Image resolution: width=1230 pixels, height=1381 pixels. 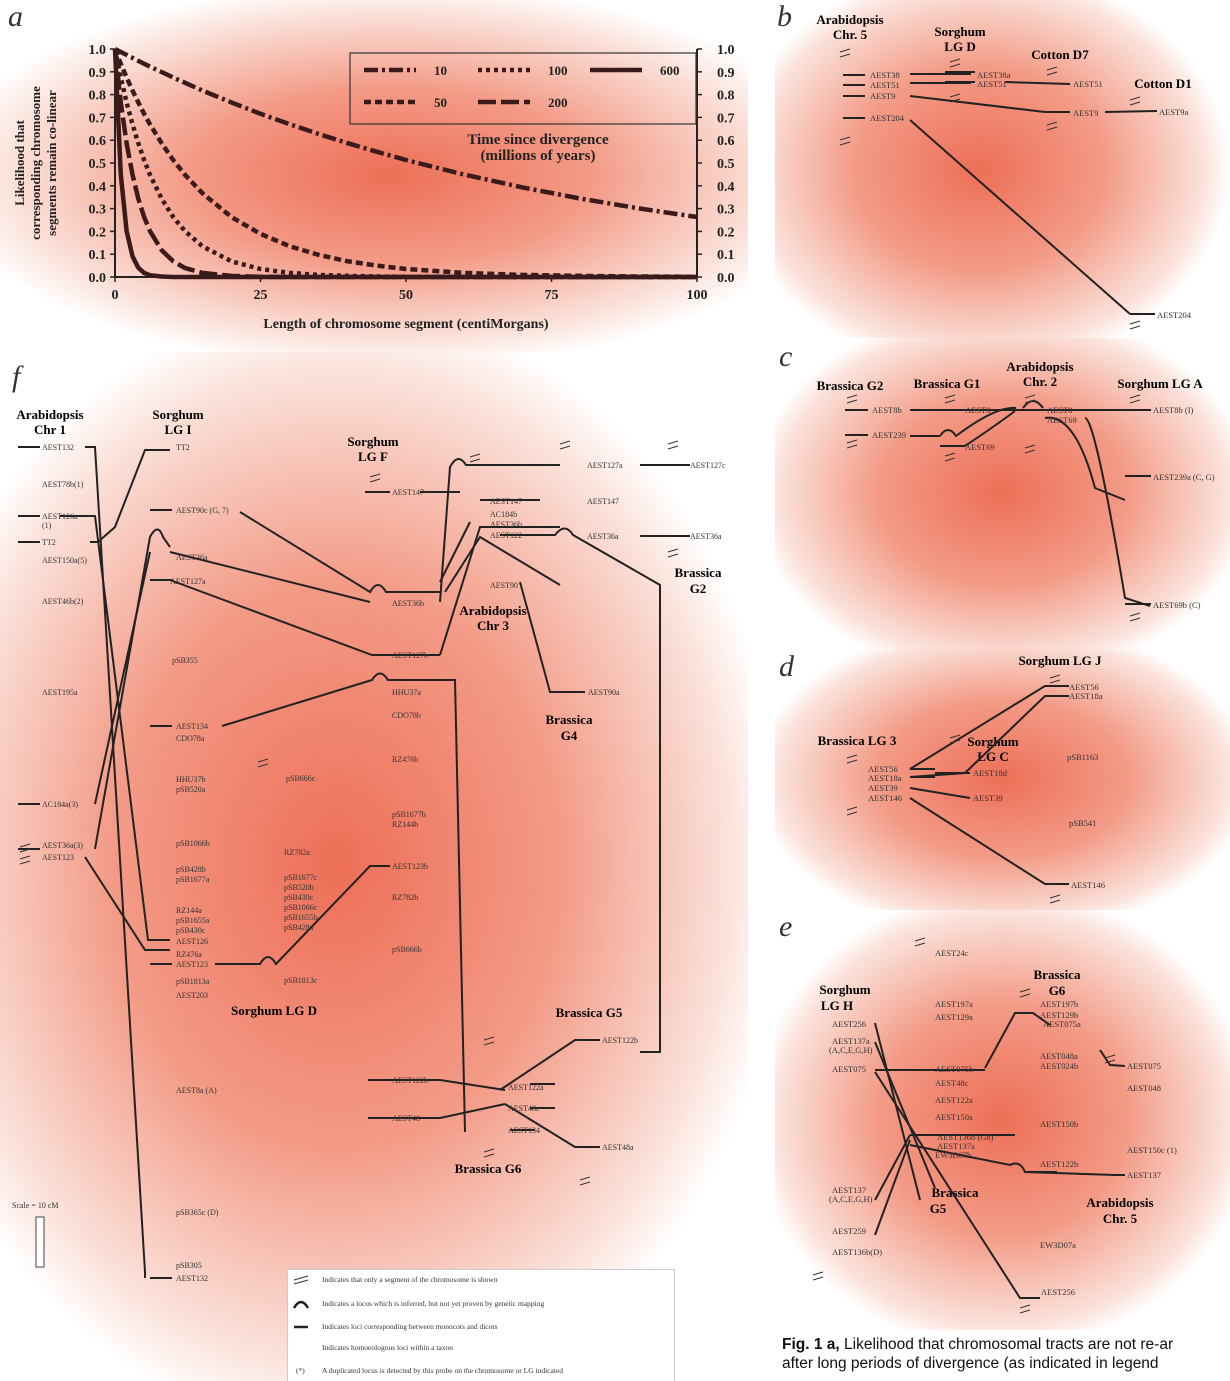 What do you see at coordinates (953, 1155) in the screenshot?
I see `e-label-14: EW3D07b` at bounding box center [953, 1155].